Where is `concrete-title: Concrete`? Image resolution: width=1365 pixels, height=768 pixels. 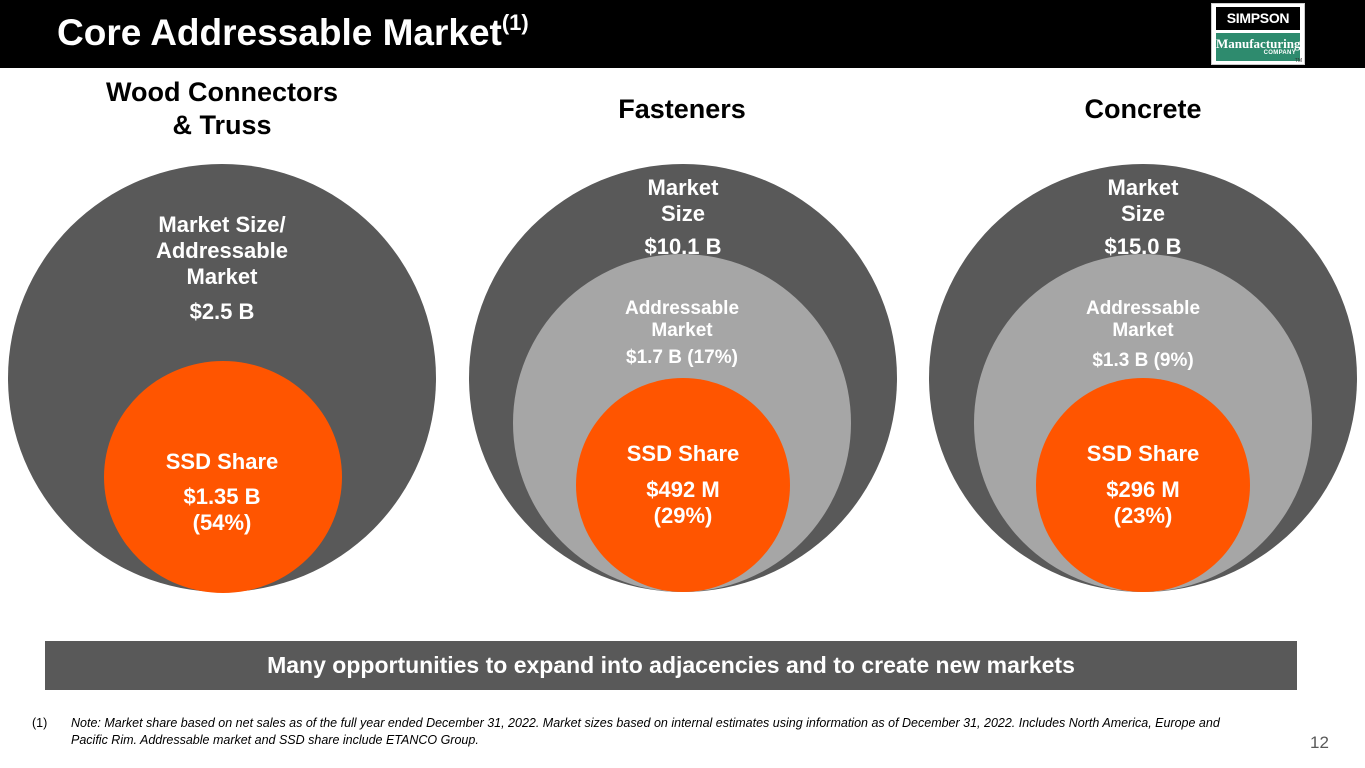 concrete-title: Concrete is located at coordinates (1143, 109).